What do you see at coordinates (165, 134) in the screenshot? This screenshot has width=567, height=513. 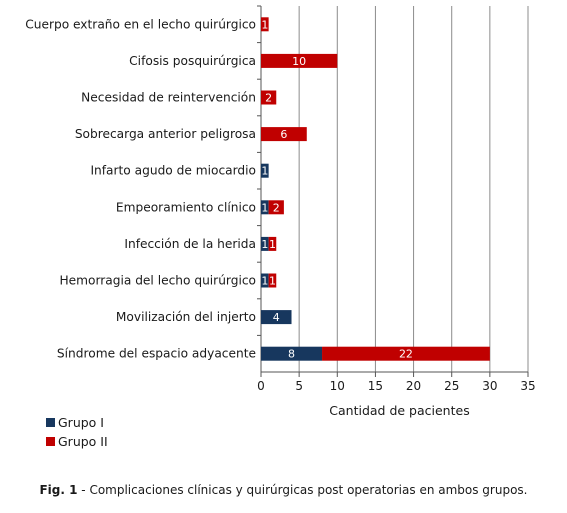 I see `category-label: Sobrecarga anterior peligrosa` at bounding box center [165, 134].